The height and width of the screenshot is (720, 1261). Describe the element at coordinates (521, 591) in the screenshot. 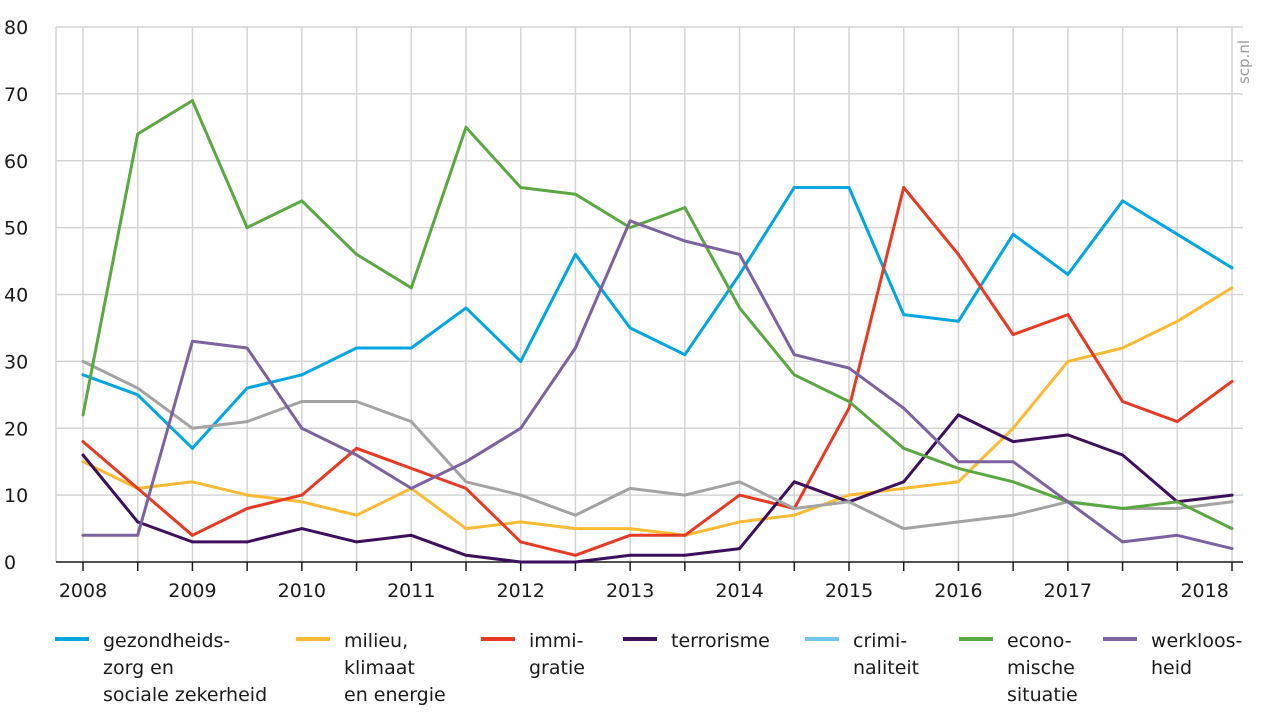

I see `x-tick-label: 2012` at that location.